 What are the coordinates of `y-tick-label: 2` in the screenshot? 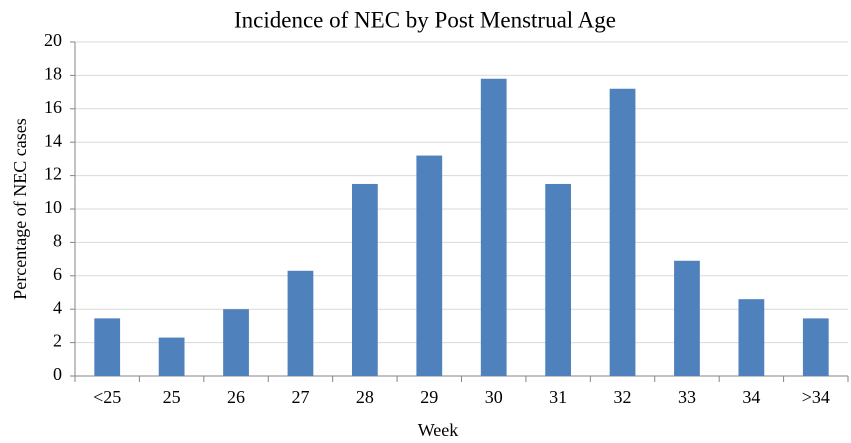 It's located at (57, 341).